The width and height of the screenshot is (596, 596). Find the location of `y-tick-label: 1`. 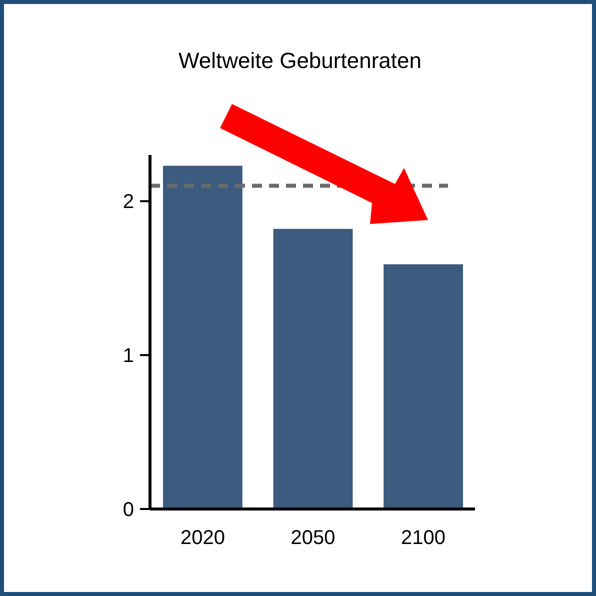

y-tick-label: 1 is located at coordinates (128, 356).